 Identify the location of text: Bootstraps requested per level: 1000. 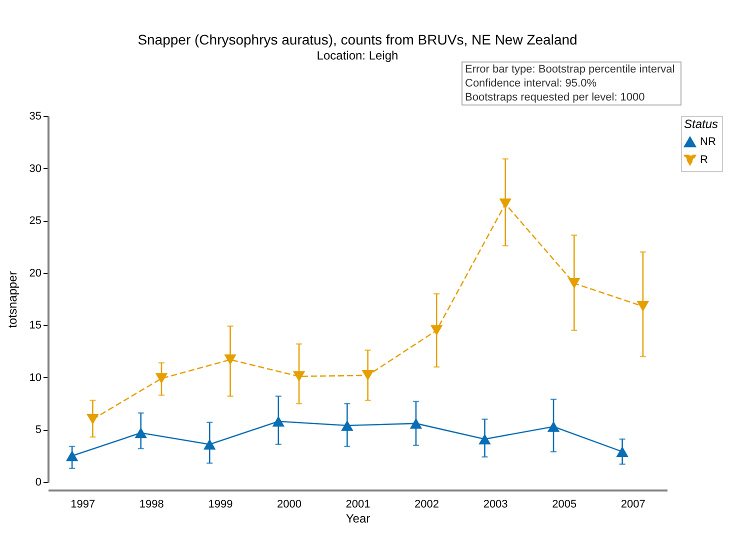
(555, 98).